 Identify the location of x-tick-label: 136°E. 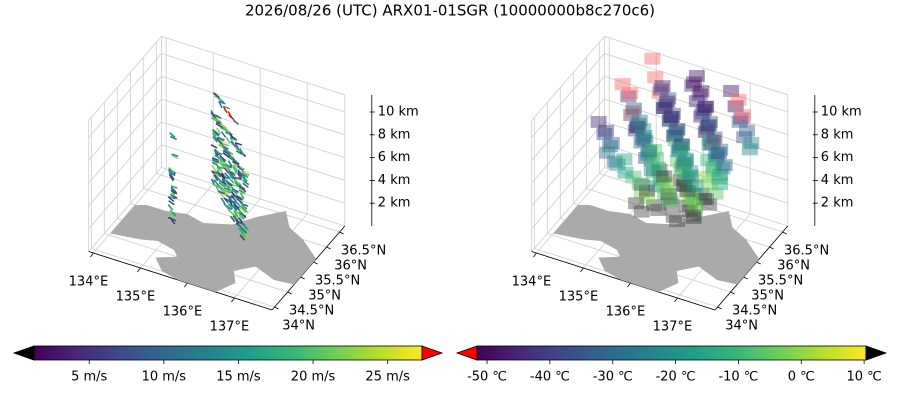
(626, 312).